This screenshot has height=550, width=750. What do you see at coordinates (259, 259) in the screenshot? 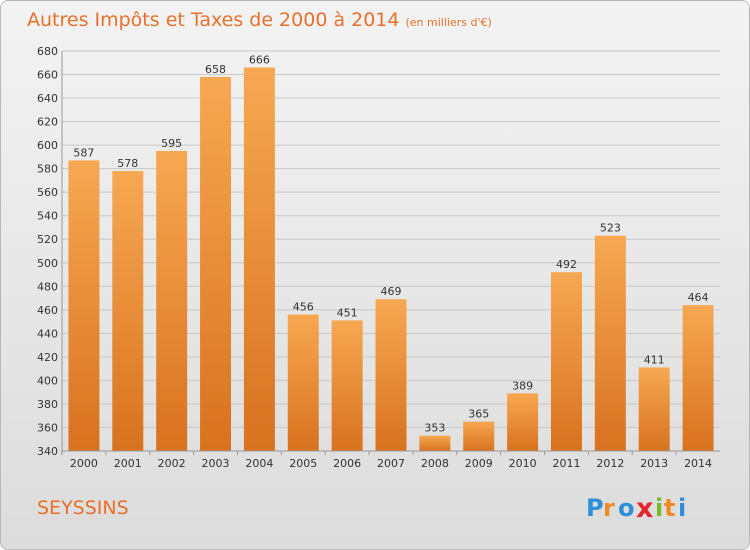
I see `bar-2004` at bounding box center [259, 259].